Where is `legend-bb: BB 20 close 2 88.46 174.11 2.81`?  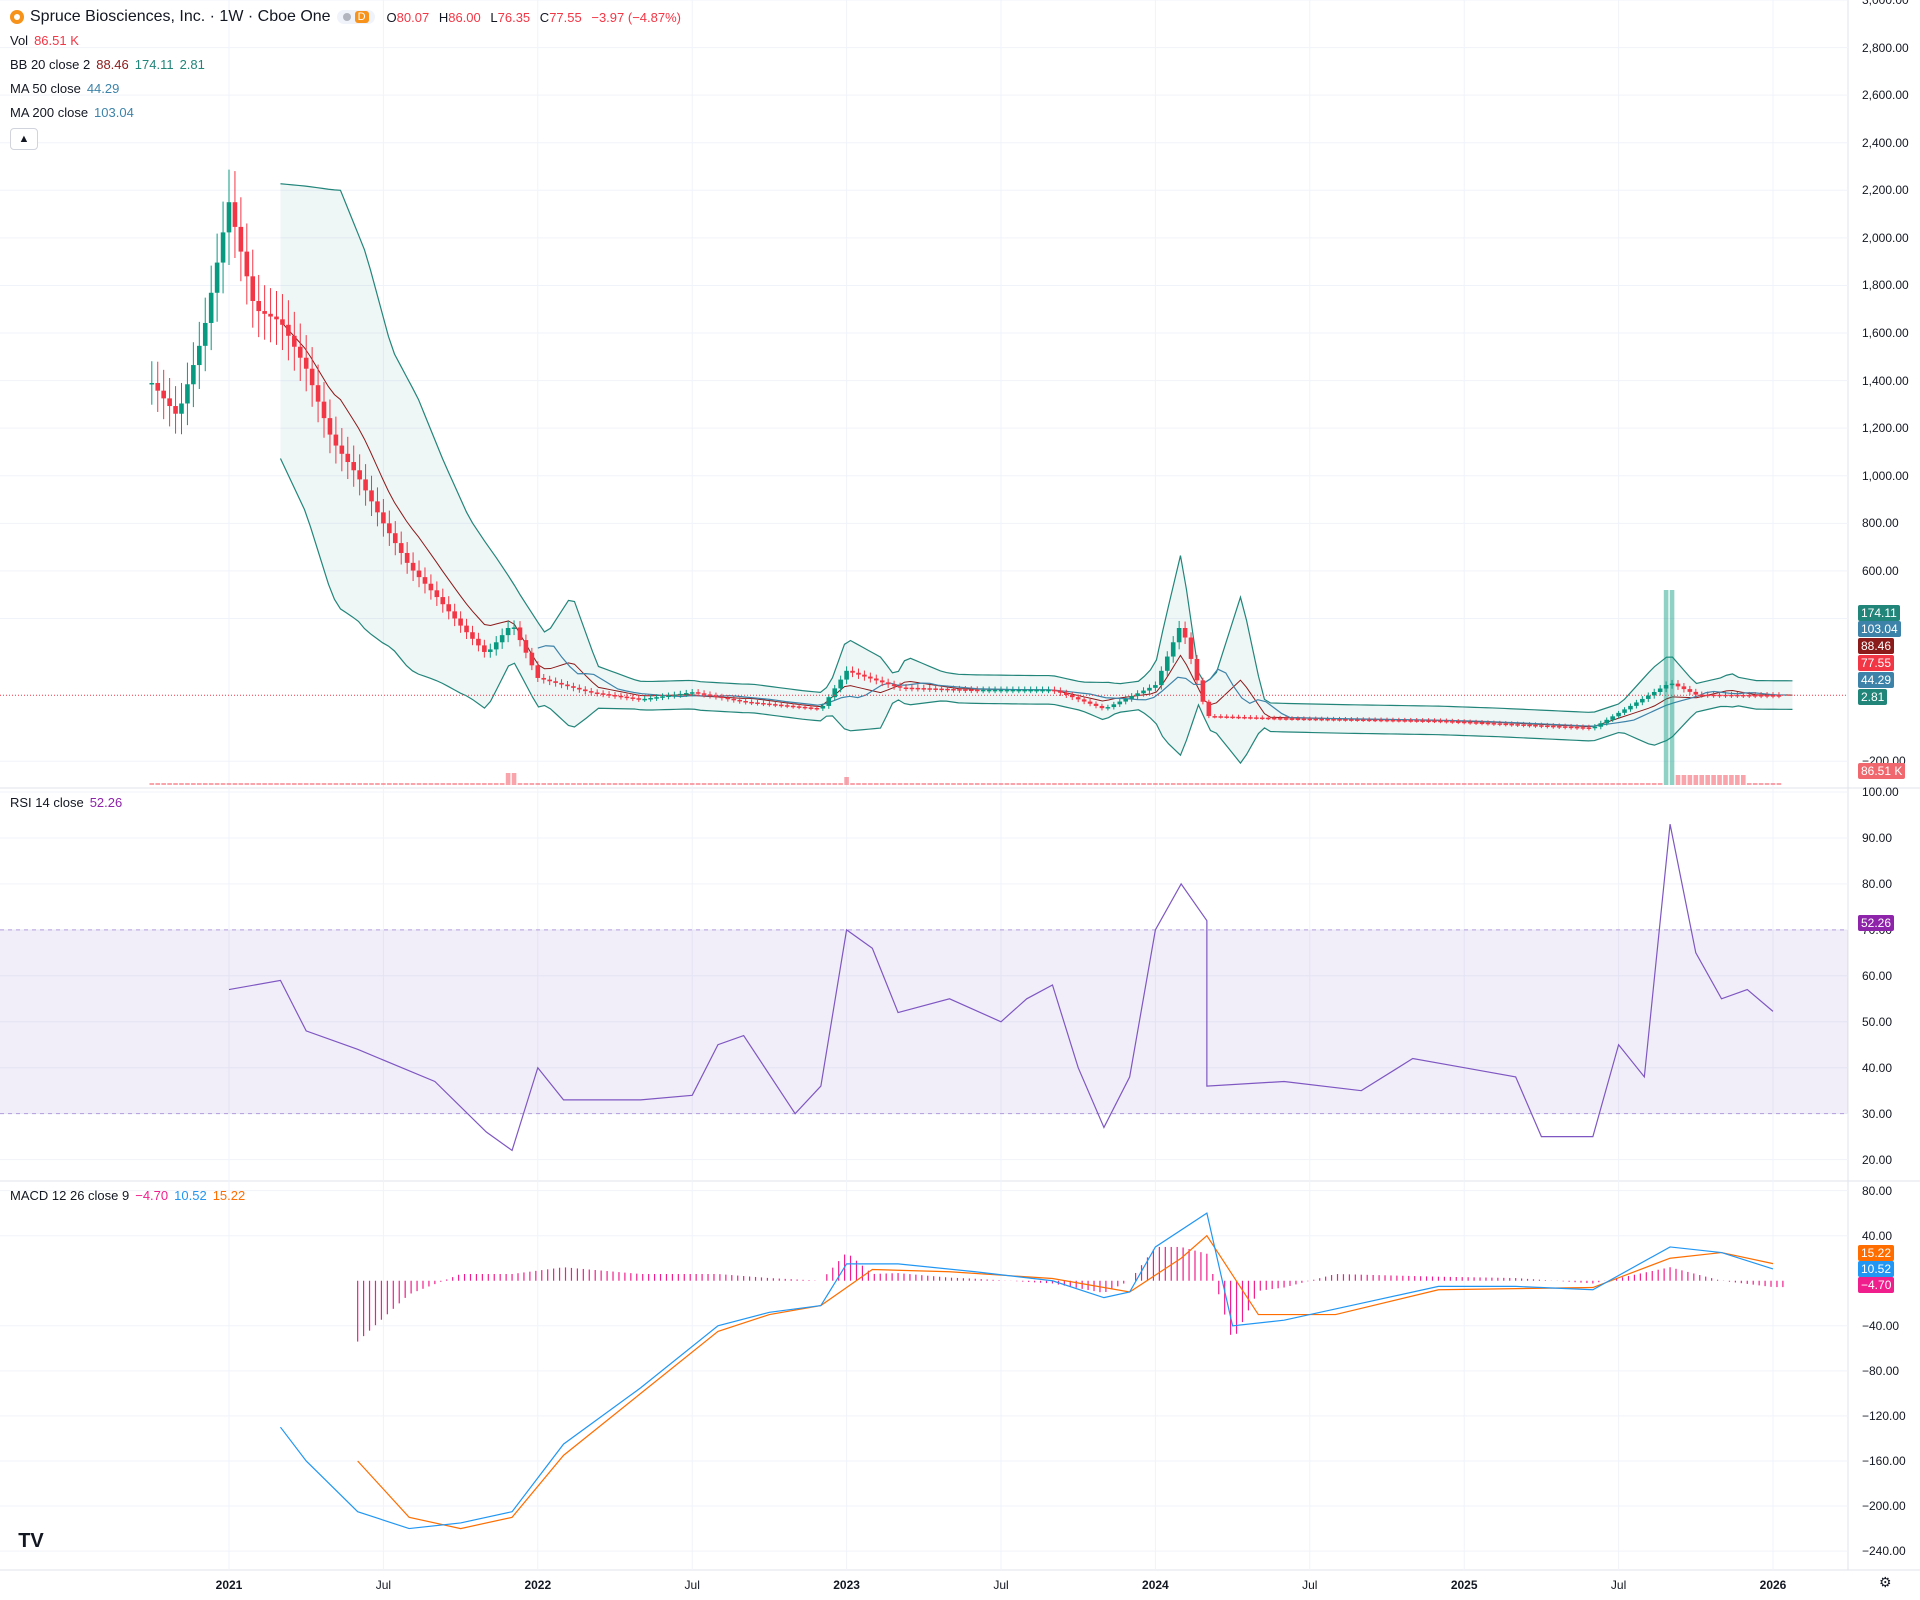 legend-bb: BB 20 close 2 88.46 174.11 2.81 is located at coordinates (107, 64).